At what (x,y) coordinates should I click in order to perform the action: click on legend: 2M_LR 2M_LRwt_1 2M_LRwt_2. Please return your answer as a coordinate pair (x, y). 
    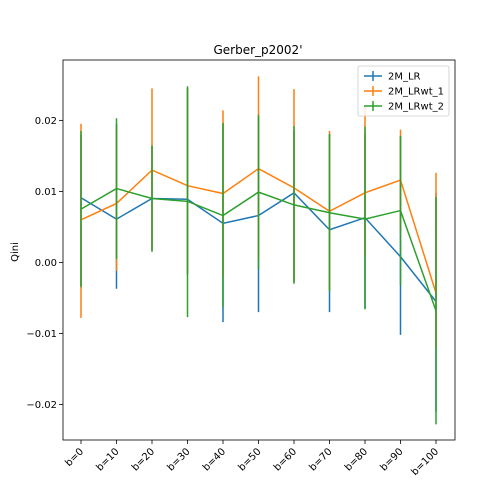
    Looking at the image, I should click on (403, 91).